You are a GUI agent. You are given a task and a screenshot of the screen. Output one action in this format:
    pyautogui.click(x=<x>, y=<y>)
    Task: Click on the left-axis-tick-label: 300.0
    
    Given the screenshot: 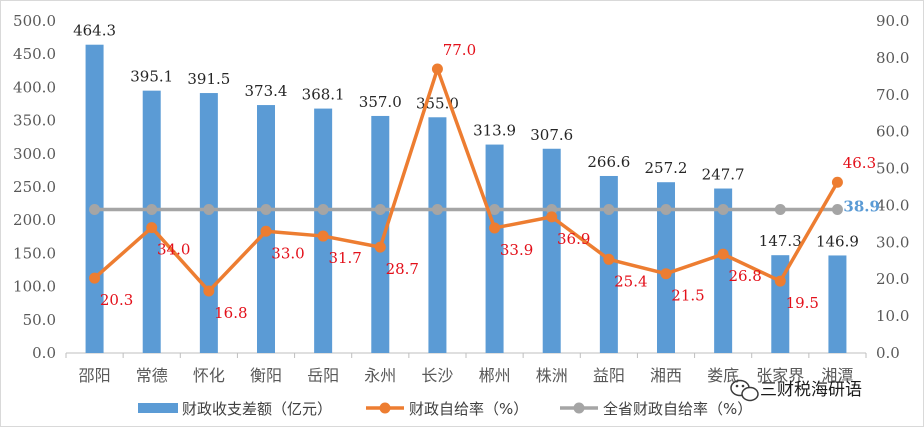 What is the action you would take?
    pyautogui.click(x=34, y=154)
    